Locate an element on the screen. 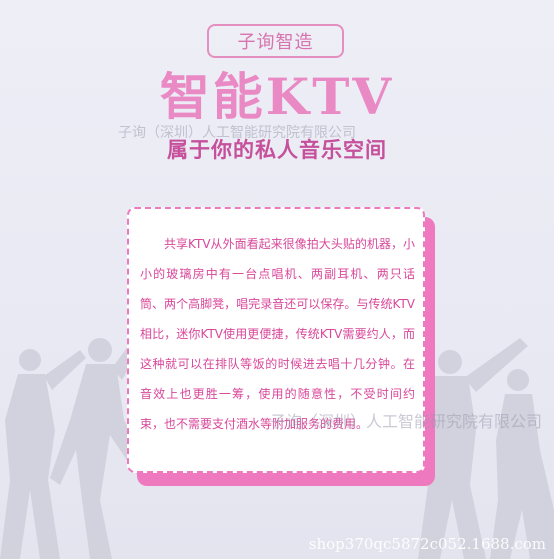 This screenshot has height=559, width=554. shop-url: shop370qc5872c052.1688.com is located at coordinates (427, 544).